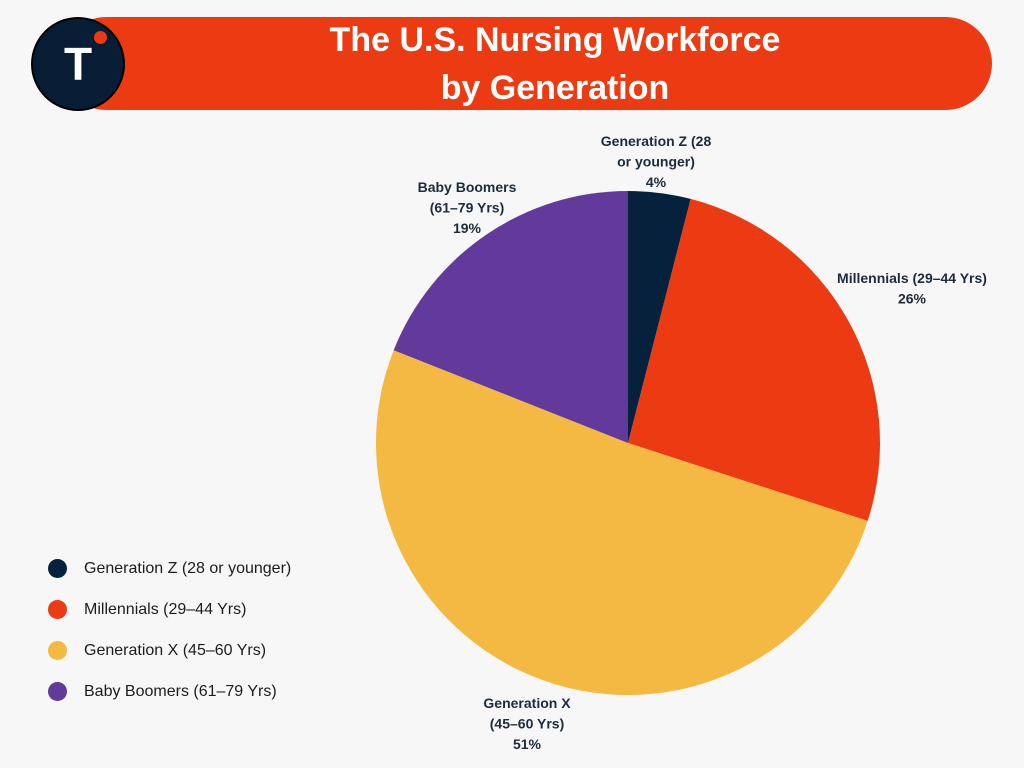 The image size is (1024, 768). What do you see at coordinates (555, 87) in the screenshot?
I see `title-line-2: by Generation` at bounding box center [555, 87].